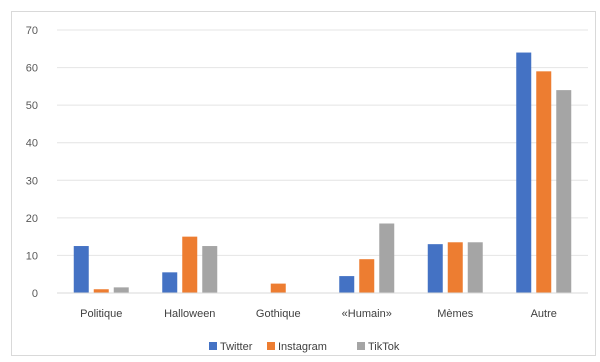  I want to click on y-tick-label: 70, so click(32, 31).